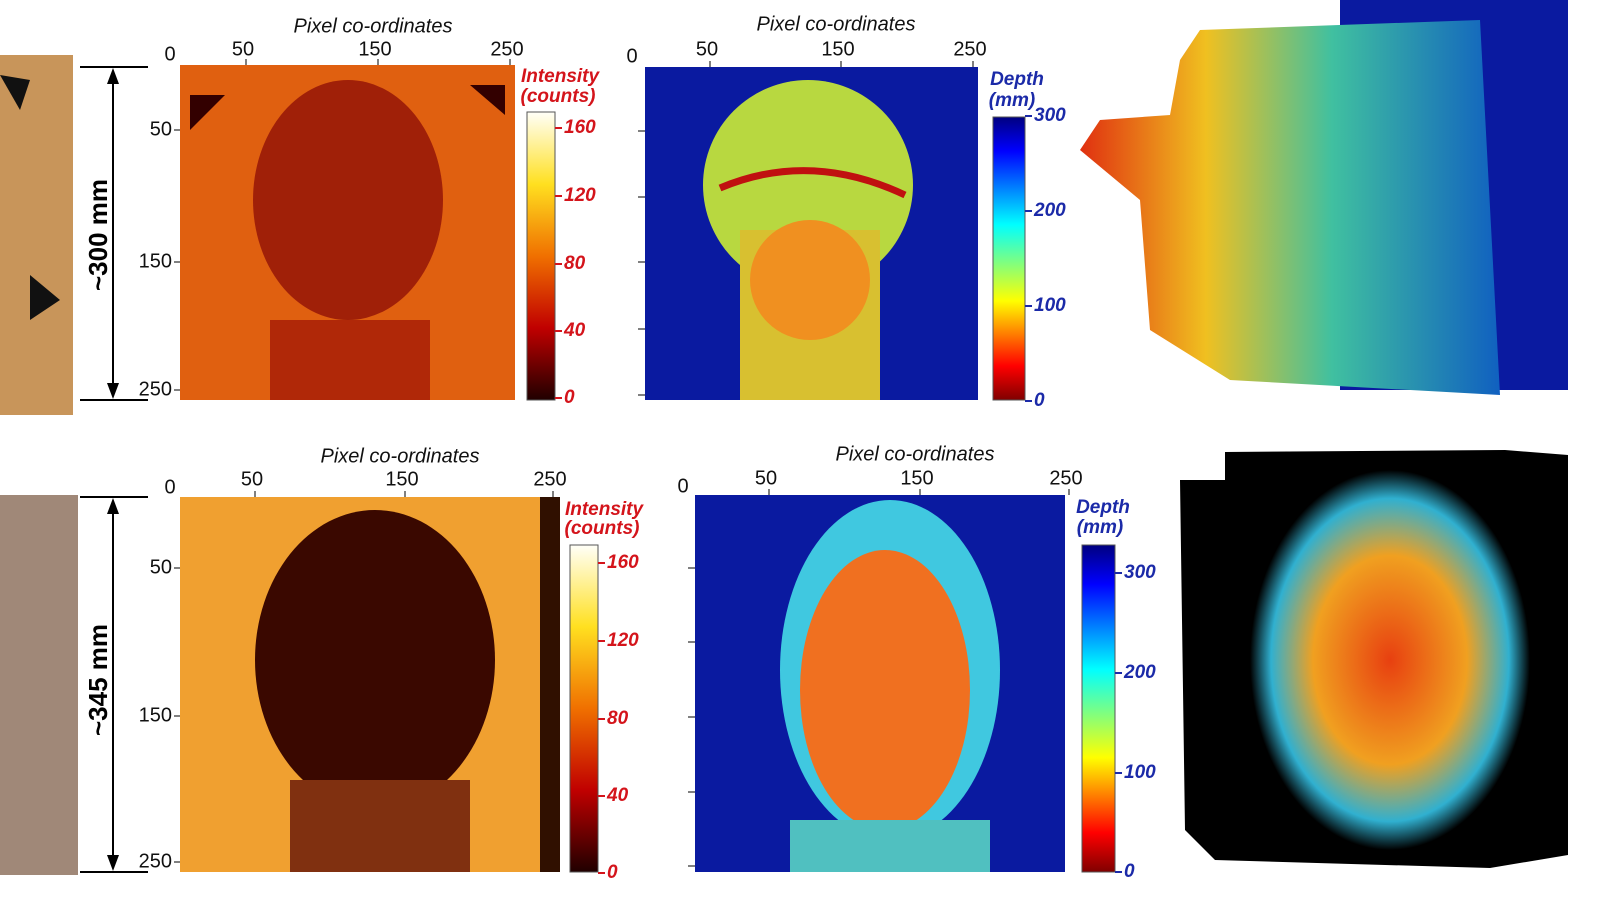 Image resolution: width=1600 pixels, height=905 pixels. I want to click on edge, so click(550, 684).